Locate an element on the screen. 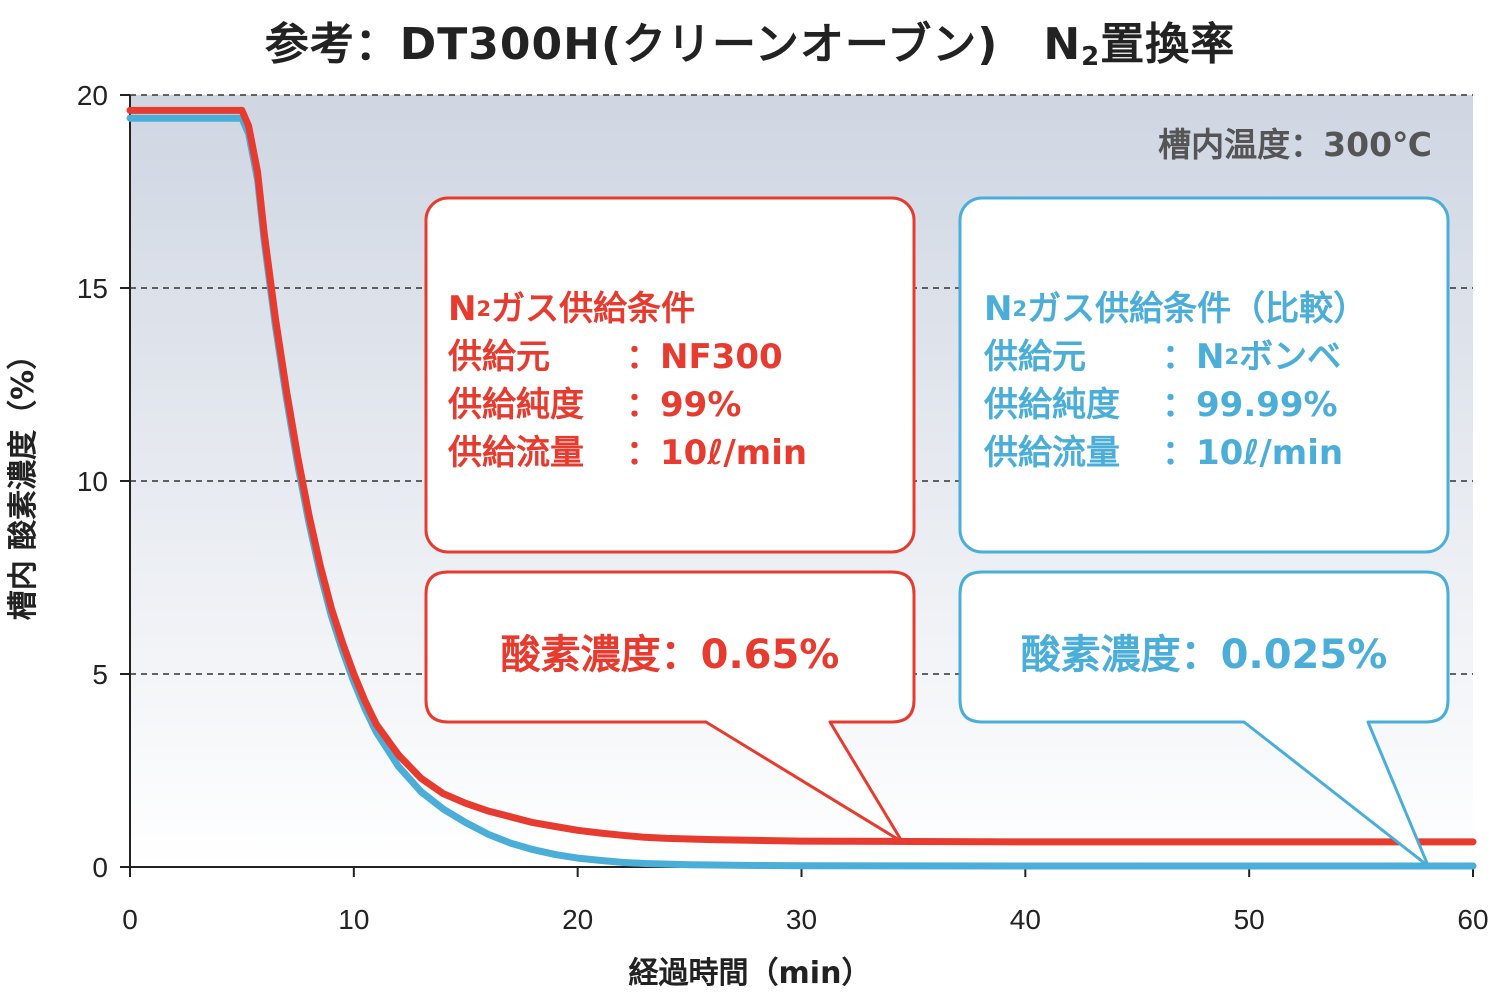  blue-conditions-heading: N 2 ガス供給条件（比較） is located at coordinates (1176, 309).